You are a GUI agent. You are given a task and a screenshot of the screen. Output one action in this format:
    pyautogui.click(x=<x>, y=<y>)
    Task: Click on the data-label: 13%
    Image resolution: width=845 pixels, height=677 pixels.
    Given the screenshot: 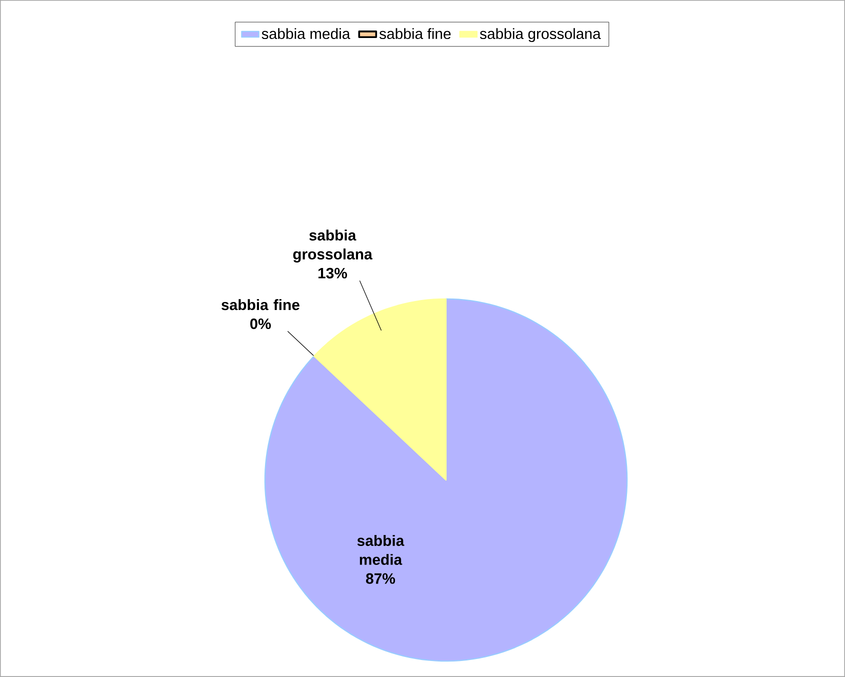 What is the action you would take?
    pyautogui.click(x=333, y=273)
    